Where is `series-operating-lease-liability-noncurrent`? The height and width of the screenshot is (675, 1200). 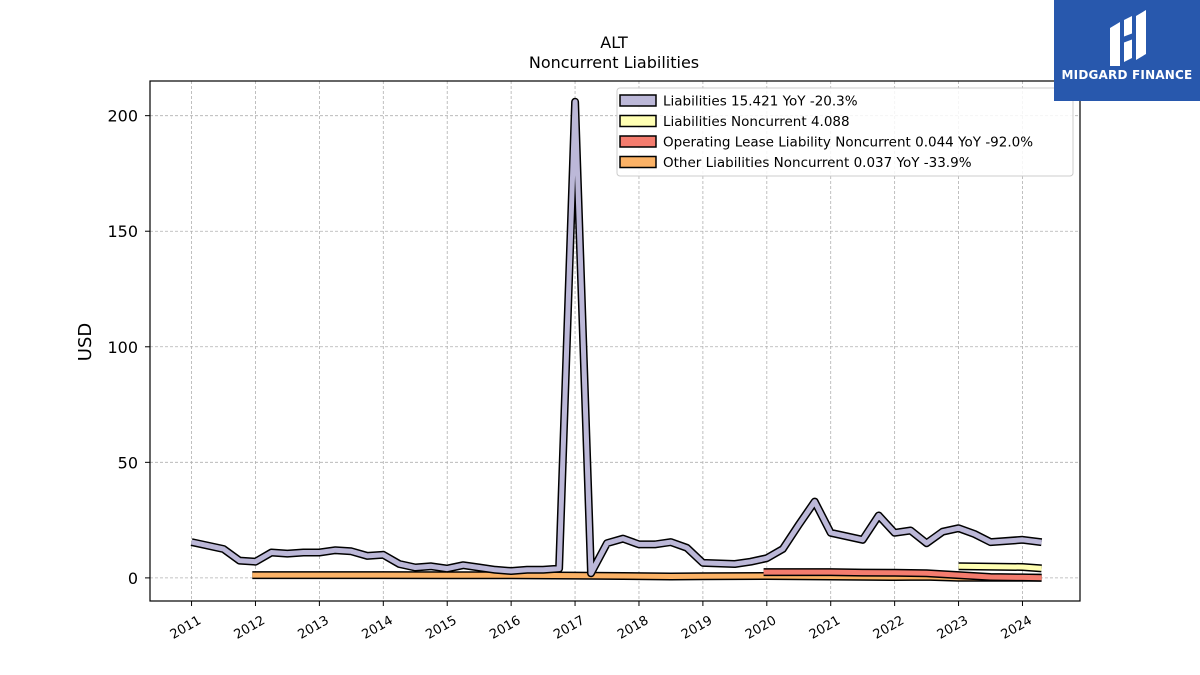 series-operating-lease-liability-noncurrent is located at coordinates (902, 575).